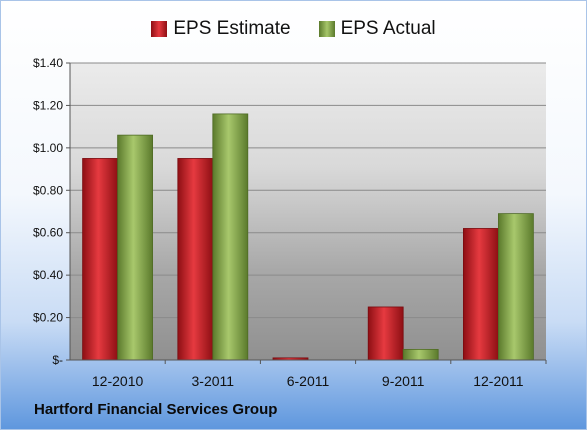  What do you see at coordinates (48, 63) in the screenshot?
I see `y-tick-label: $1.40` at bounding box center [48, 63].